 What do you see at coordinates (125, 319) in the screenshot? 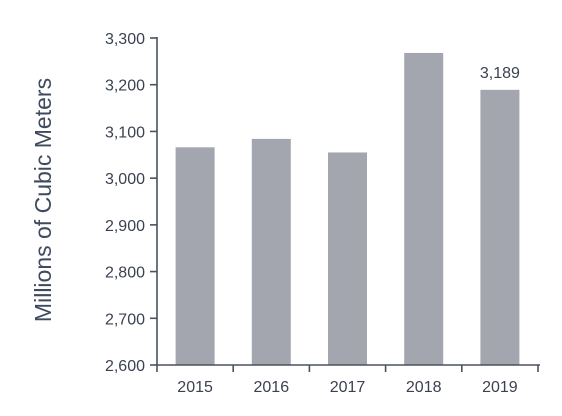
I see `y-tick-label: 2,700` at bounding box center [125, 319].